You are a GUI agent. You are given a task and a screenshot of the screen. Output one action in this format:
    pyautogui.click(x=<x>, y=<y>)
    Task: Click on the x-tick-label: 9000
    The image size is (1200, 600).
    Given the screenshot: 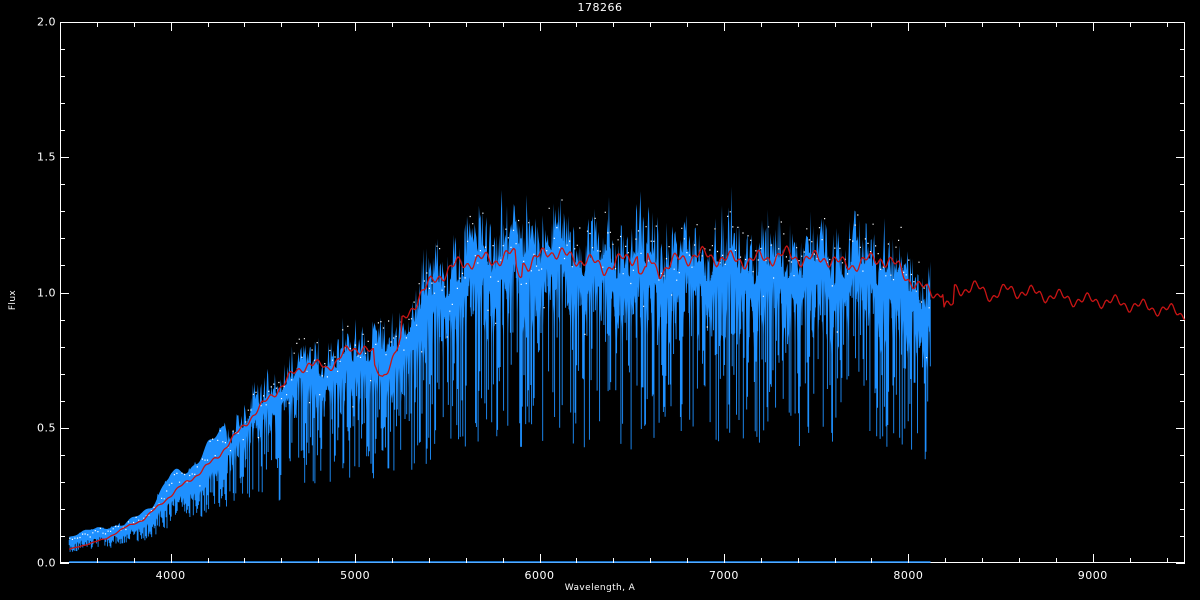 What is the action you would take?
    pyautogui.click(x=1092, y=575)
    